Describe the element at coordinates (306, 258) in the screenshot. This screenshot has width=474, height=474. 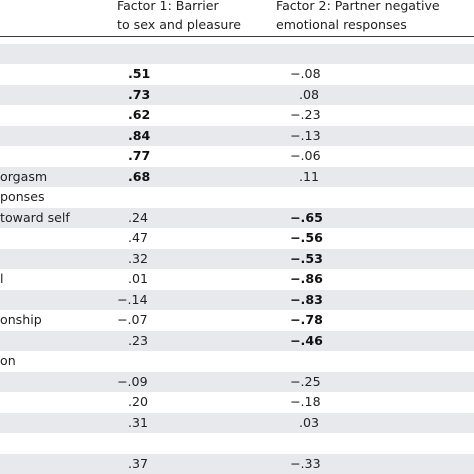
I see `factor2-loading: −.53` at that location.